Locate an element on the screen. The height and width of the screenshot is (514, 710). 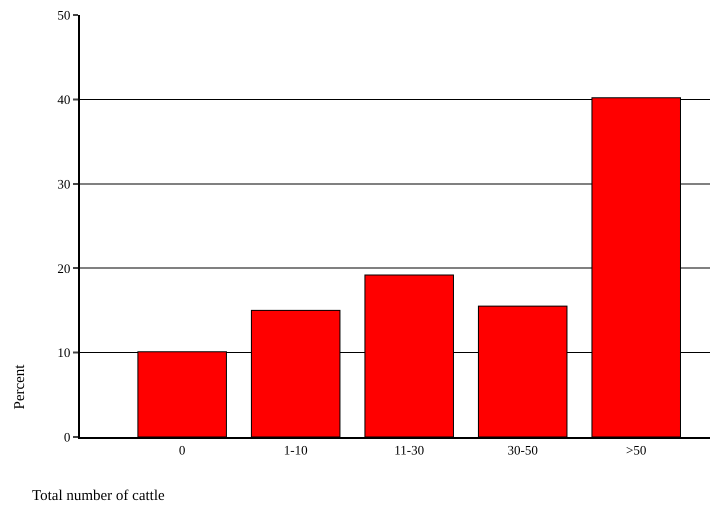
x-tick-label: 30-50 is located at coordinates (523, 450).